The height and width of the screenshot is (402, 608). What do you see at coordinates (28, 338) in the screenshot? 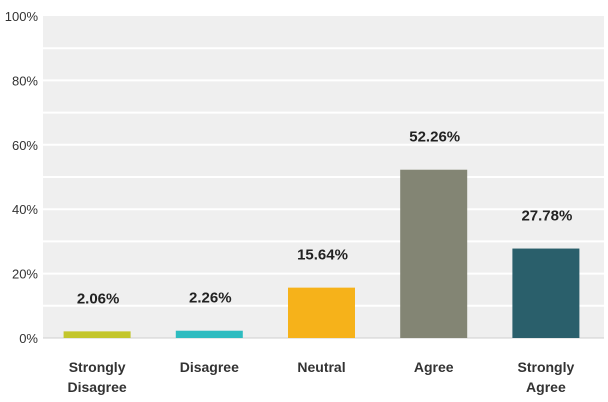
I see `y-tick-label: 0%` at bounding box center [28, 338].